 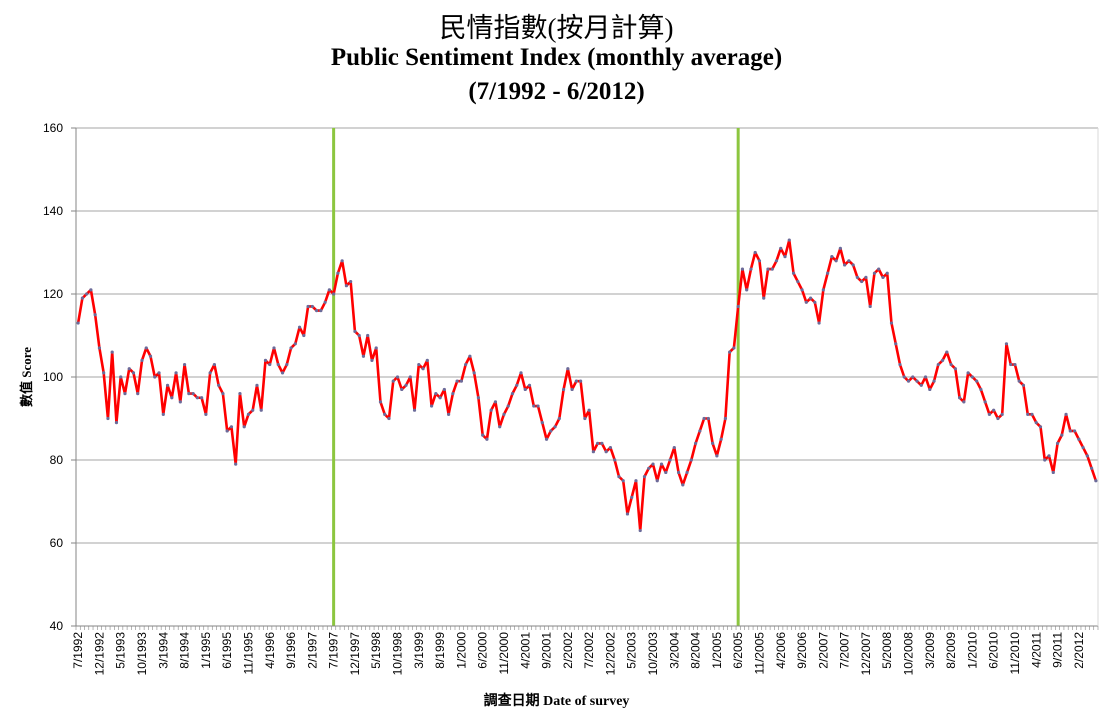 What do you see at coordinates (312, 650) in the screenshot?
I see `x-tick-label: 2/1997` at bounding box center [312, 650].